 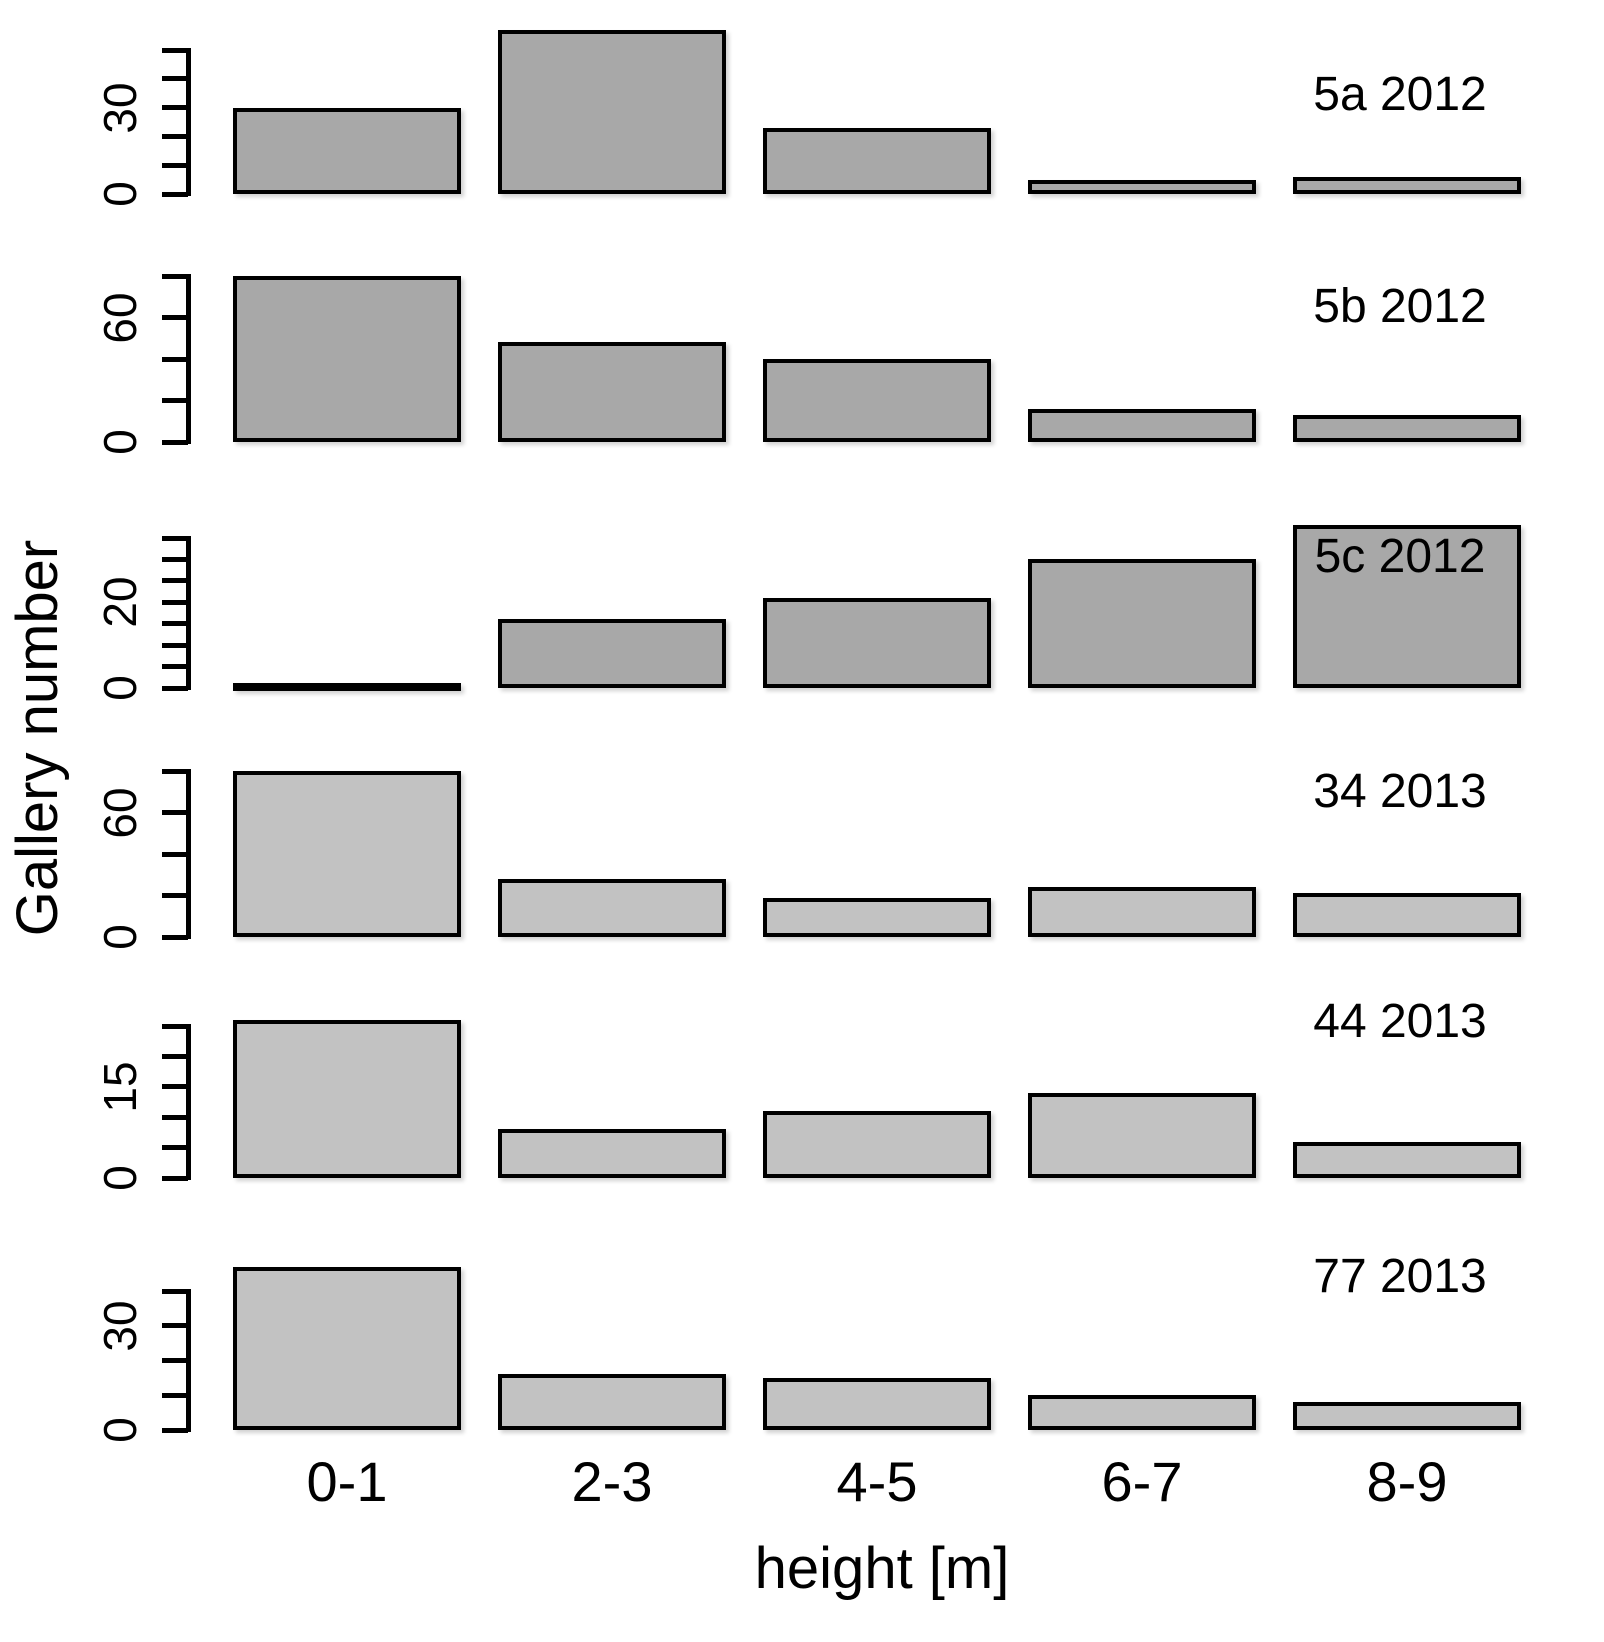 I want to click on y-tick-label-panel-6-30: 30, so click(x=120, y=1326).